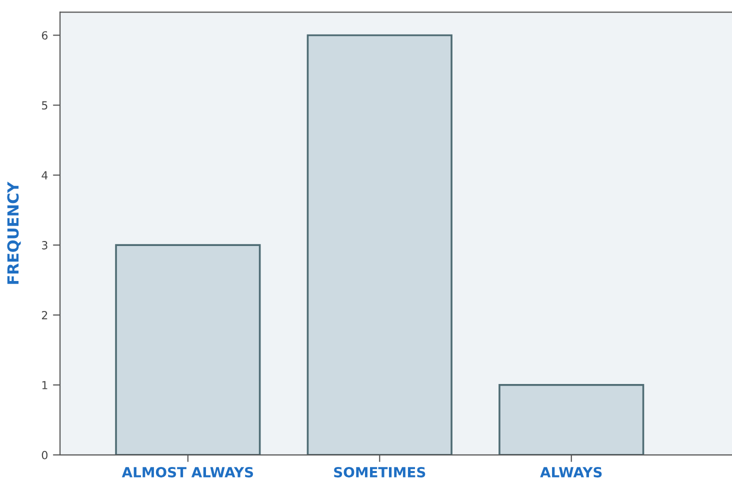 The image size is (732, 486). Describe the element at coordinates (188, 472) in the screenshot. I see `x-tick-label: ALMOST ALWAYS` at that location.